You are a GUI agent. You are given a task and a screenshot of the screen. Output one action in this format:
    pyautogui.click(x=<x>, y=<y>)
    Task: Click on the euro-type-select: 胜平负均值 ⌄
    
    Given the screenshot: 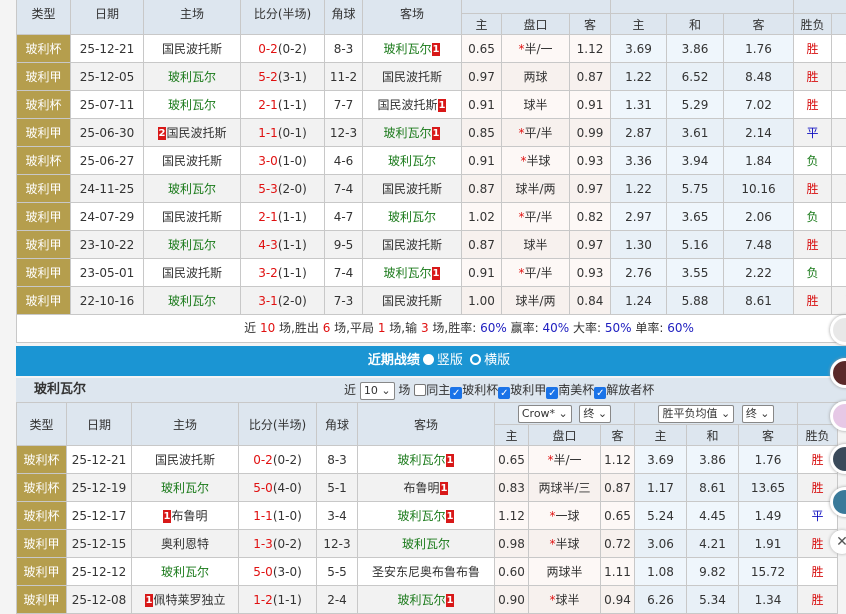 What is the action you would take?
    pyautogui.click(x=696, y=414)
    